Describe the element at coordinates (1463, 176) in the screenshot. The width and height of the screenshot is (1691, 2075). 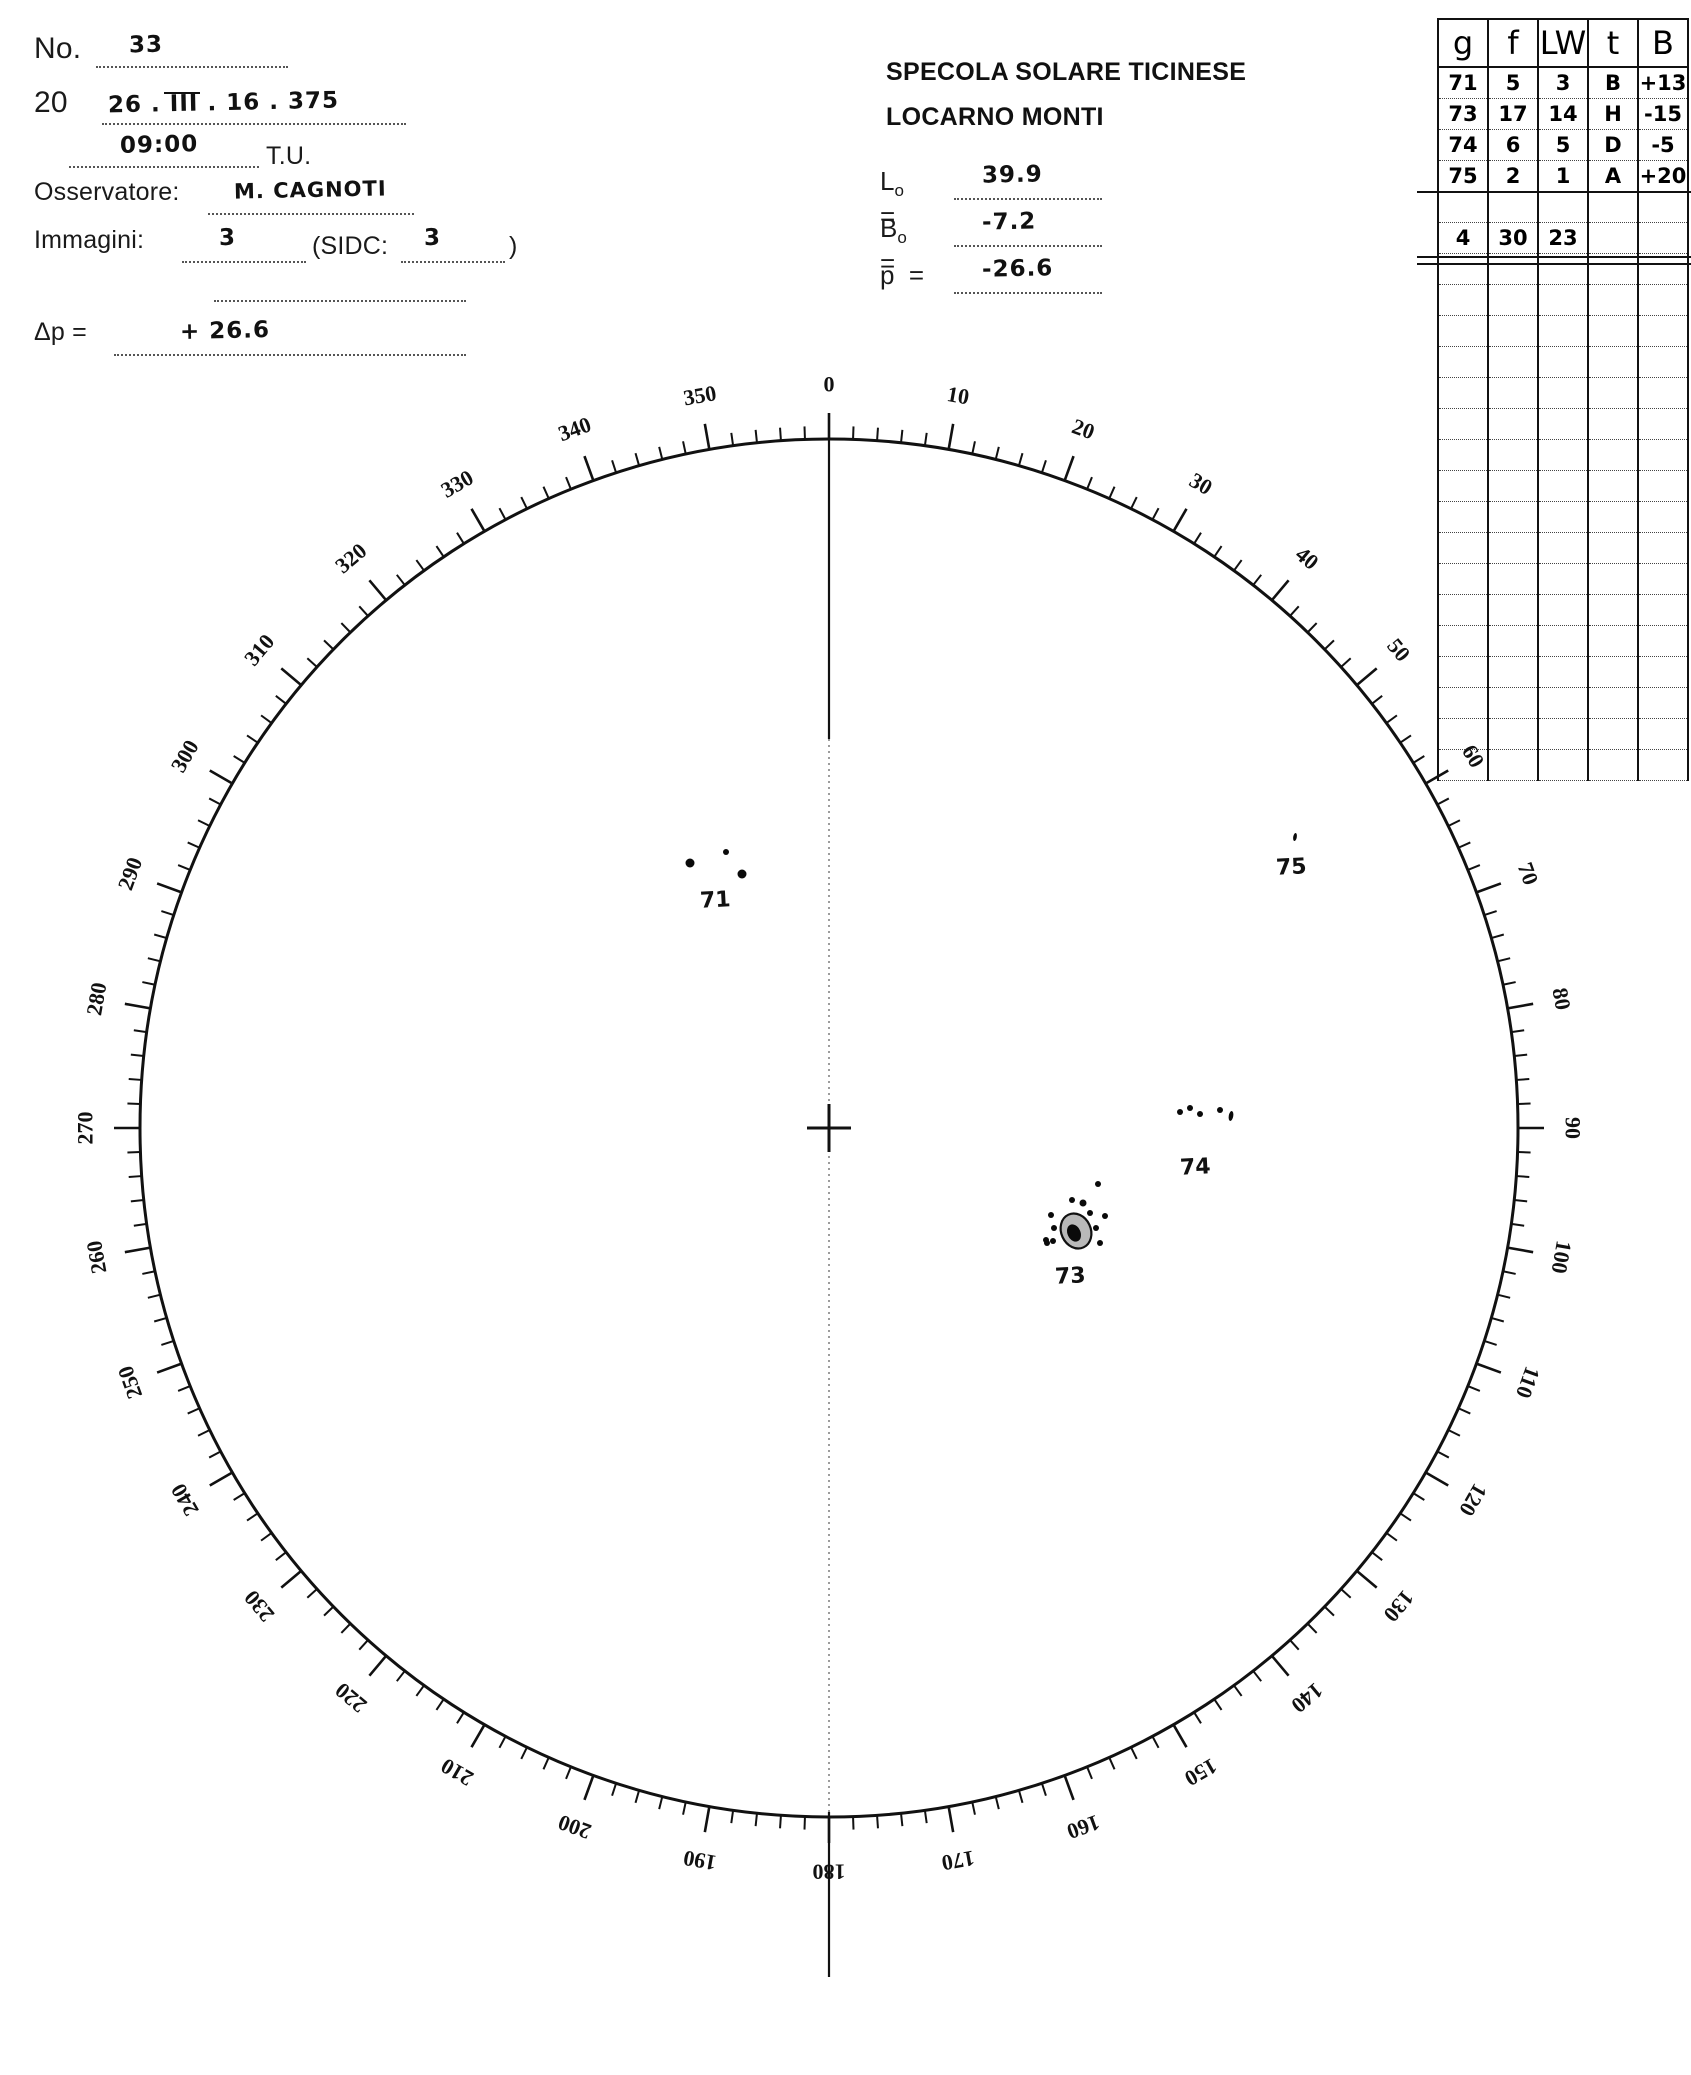
I see `table-cell: 75` at that location.